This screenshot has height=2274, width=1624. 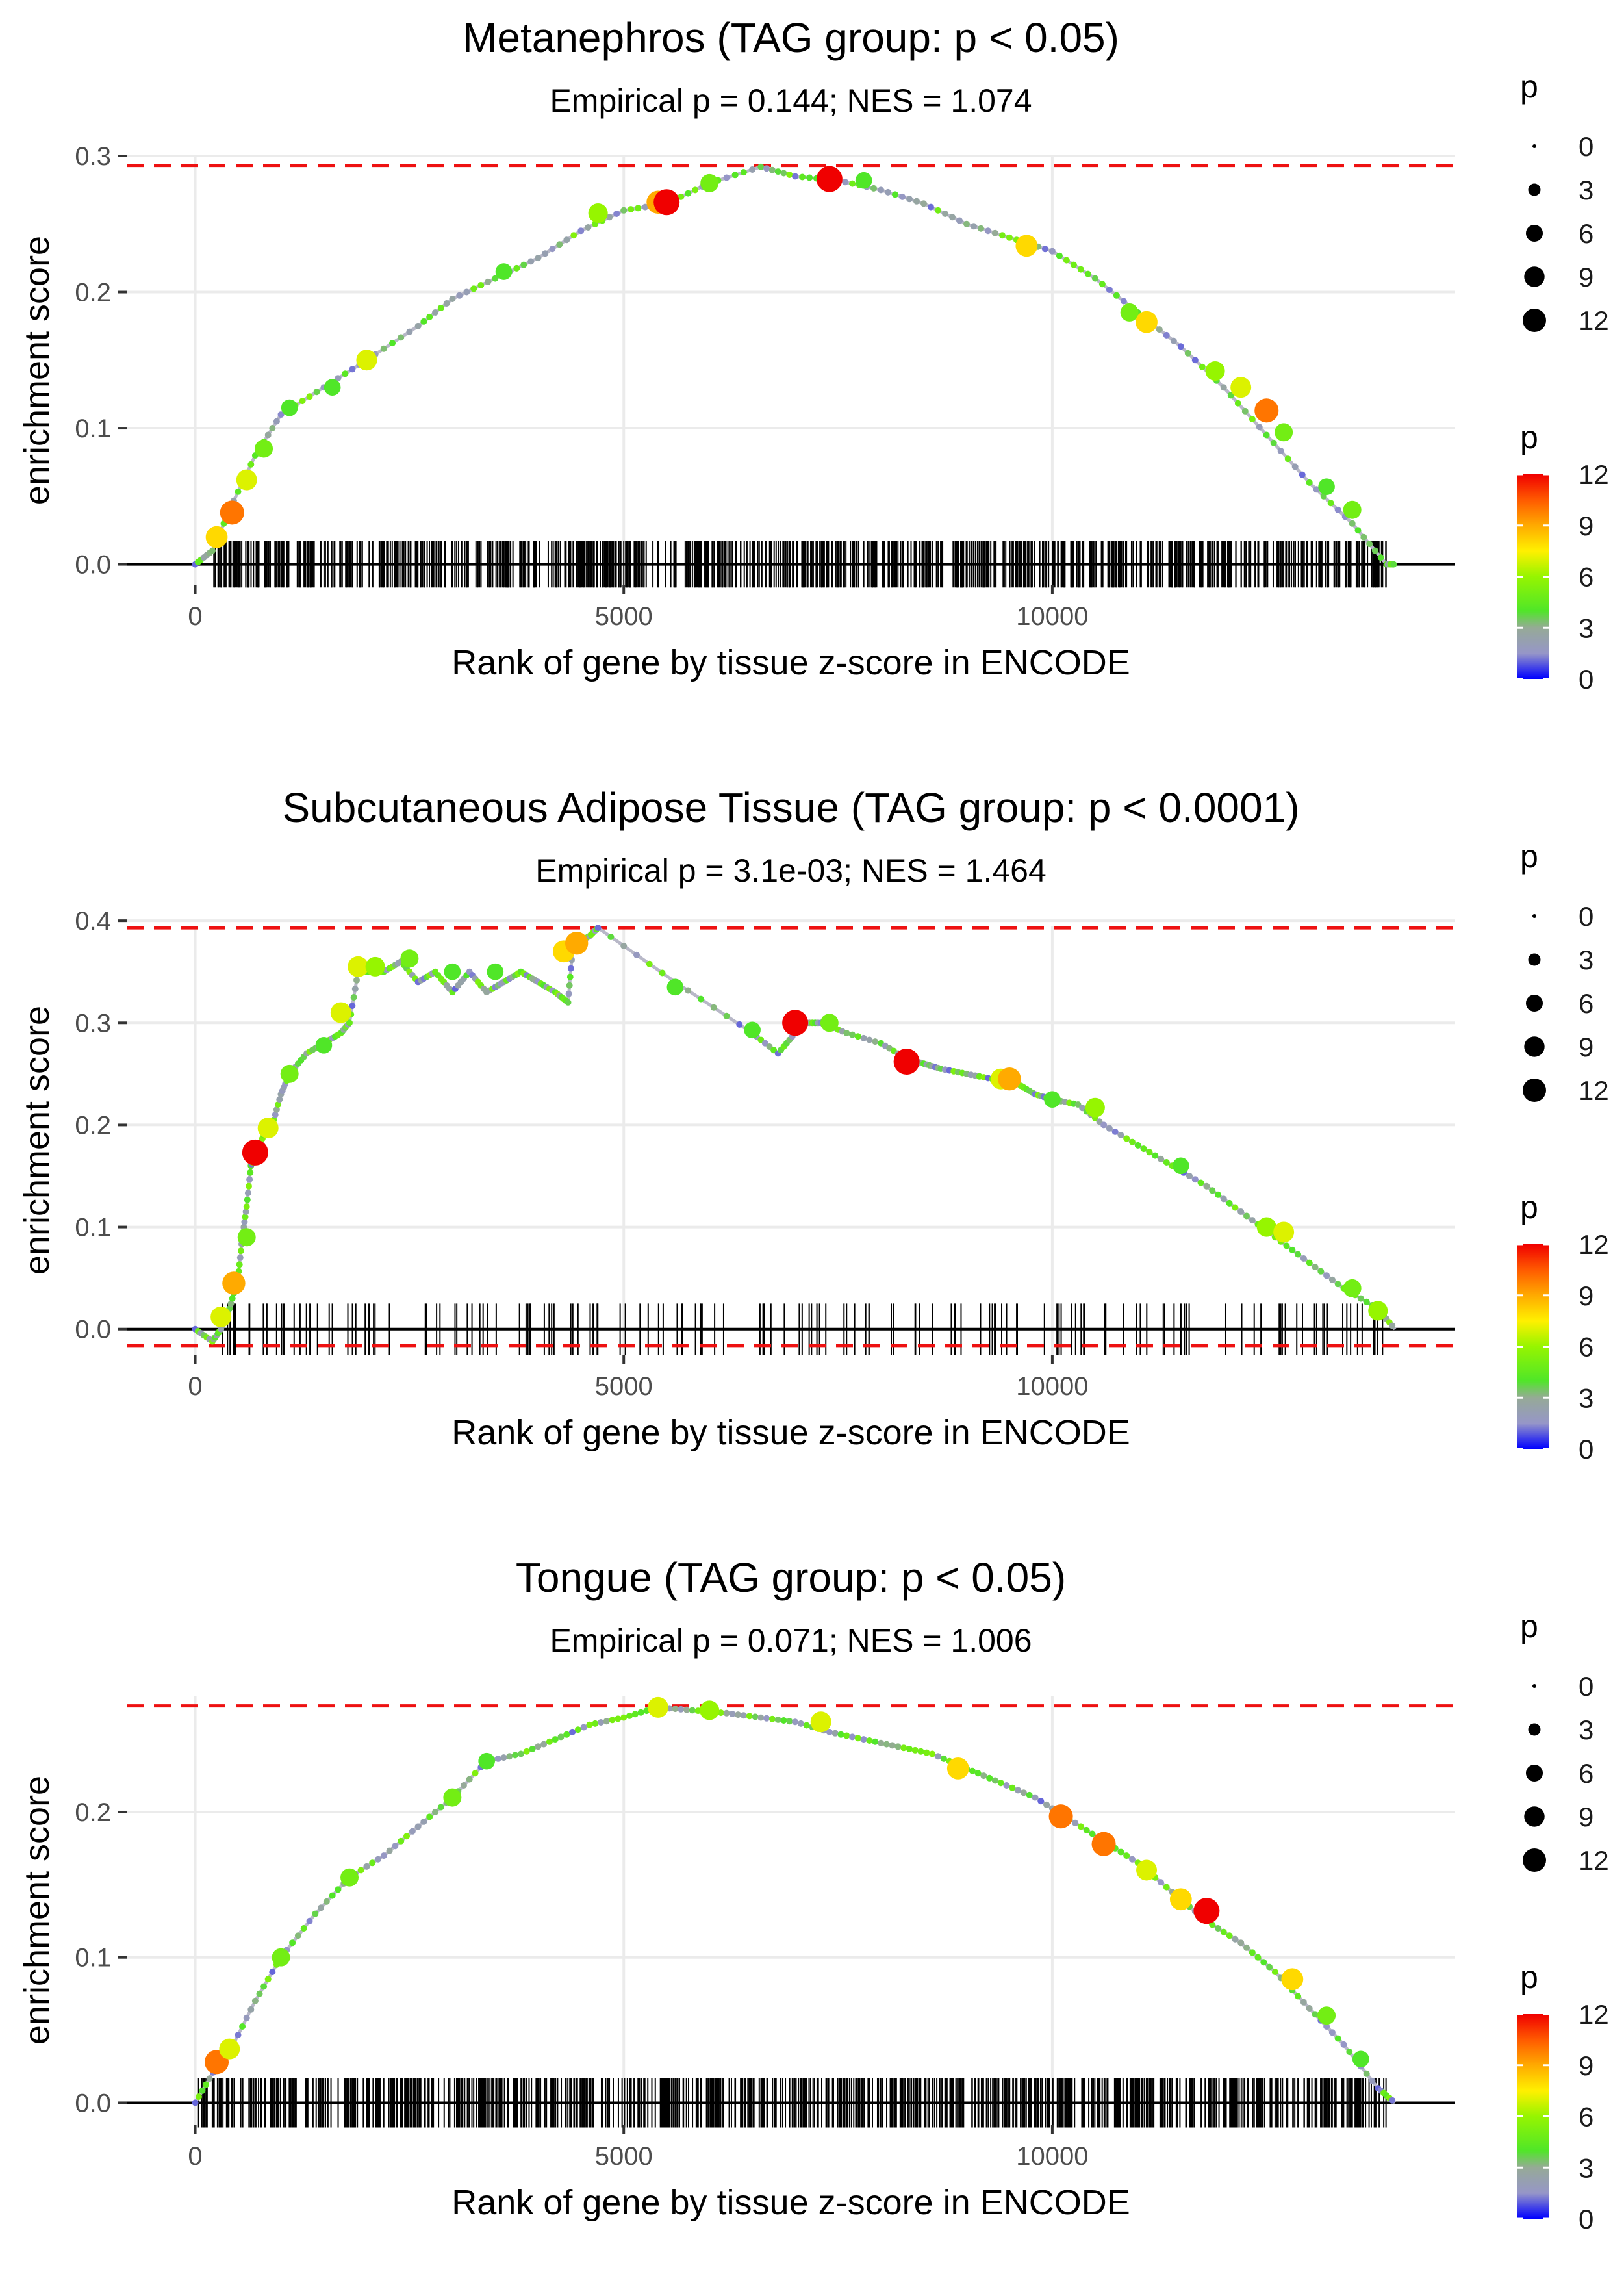 I want to click on size-legend-title: p, so click(x=1529, y=86).